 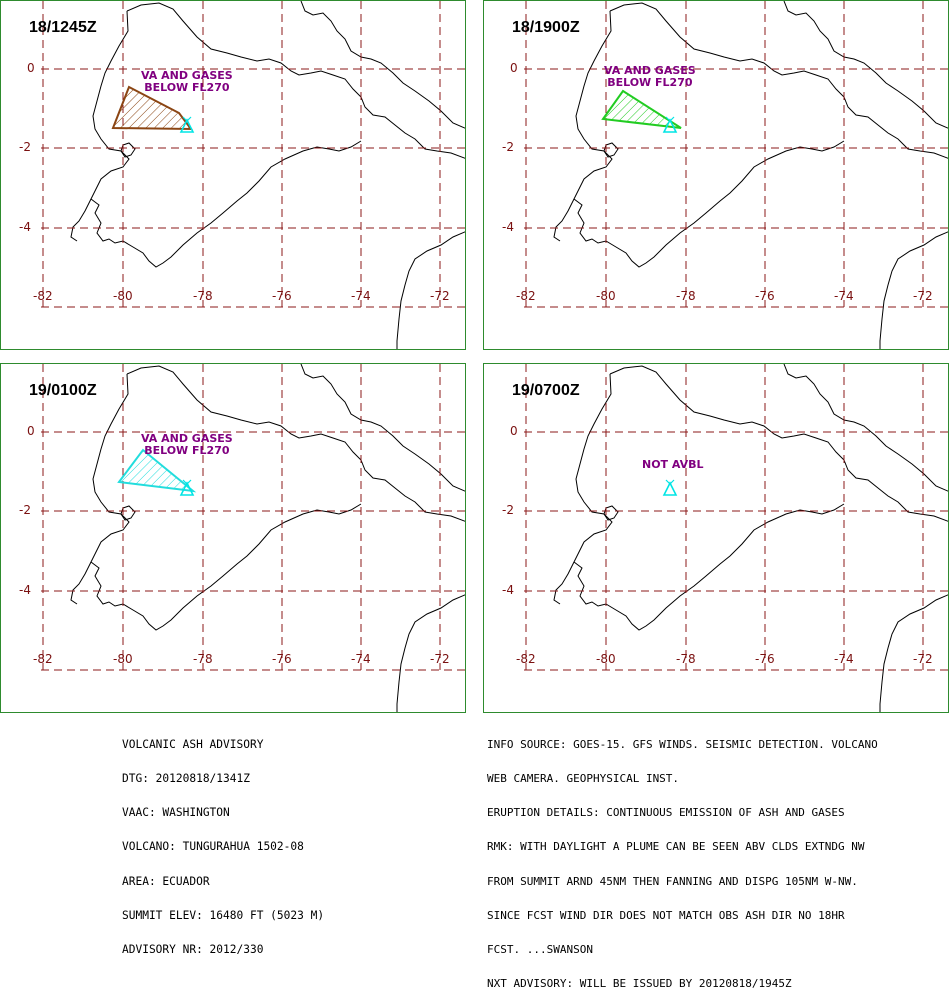 What do you see at coordinates (546, 27) in the screenshot?
I see `panel-time-label: 18/1900Z` at bounding box center [546, 27].